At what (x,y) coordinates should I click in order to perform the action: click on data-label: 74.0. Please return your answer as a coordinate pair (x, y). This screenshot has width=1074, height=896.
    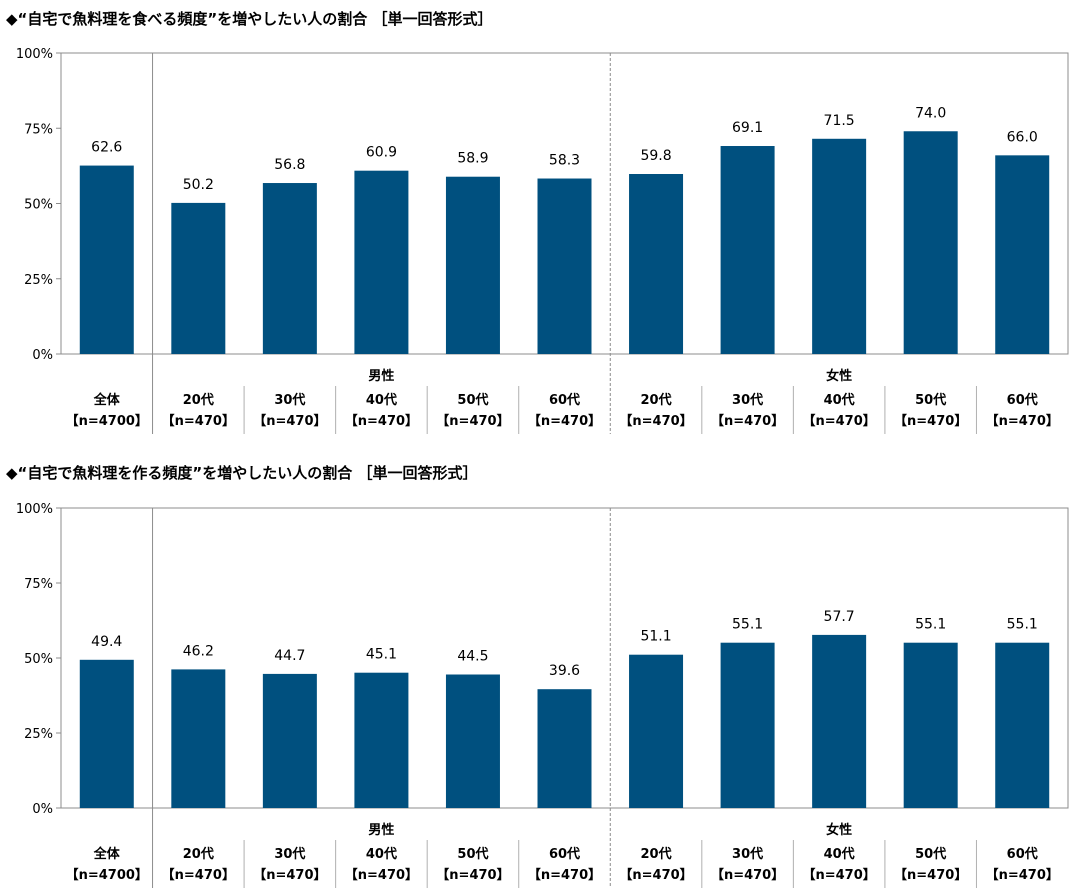
    Looking at the image, I should click on (930, 113).